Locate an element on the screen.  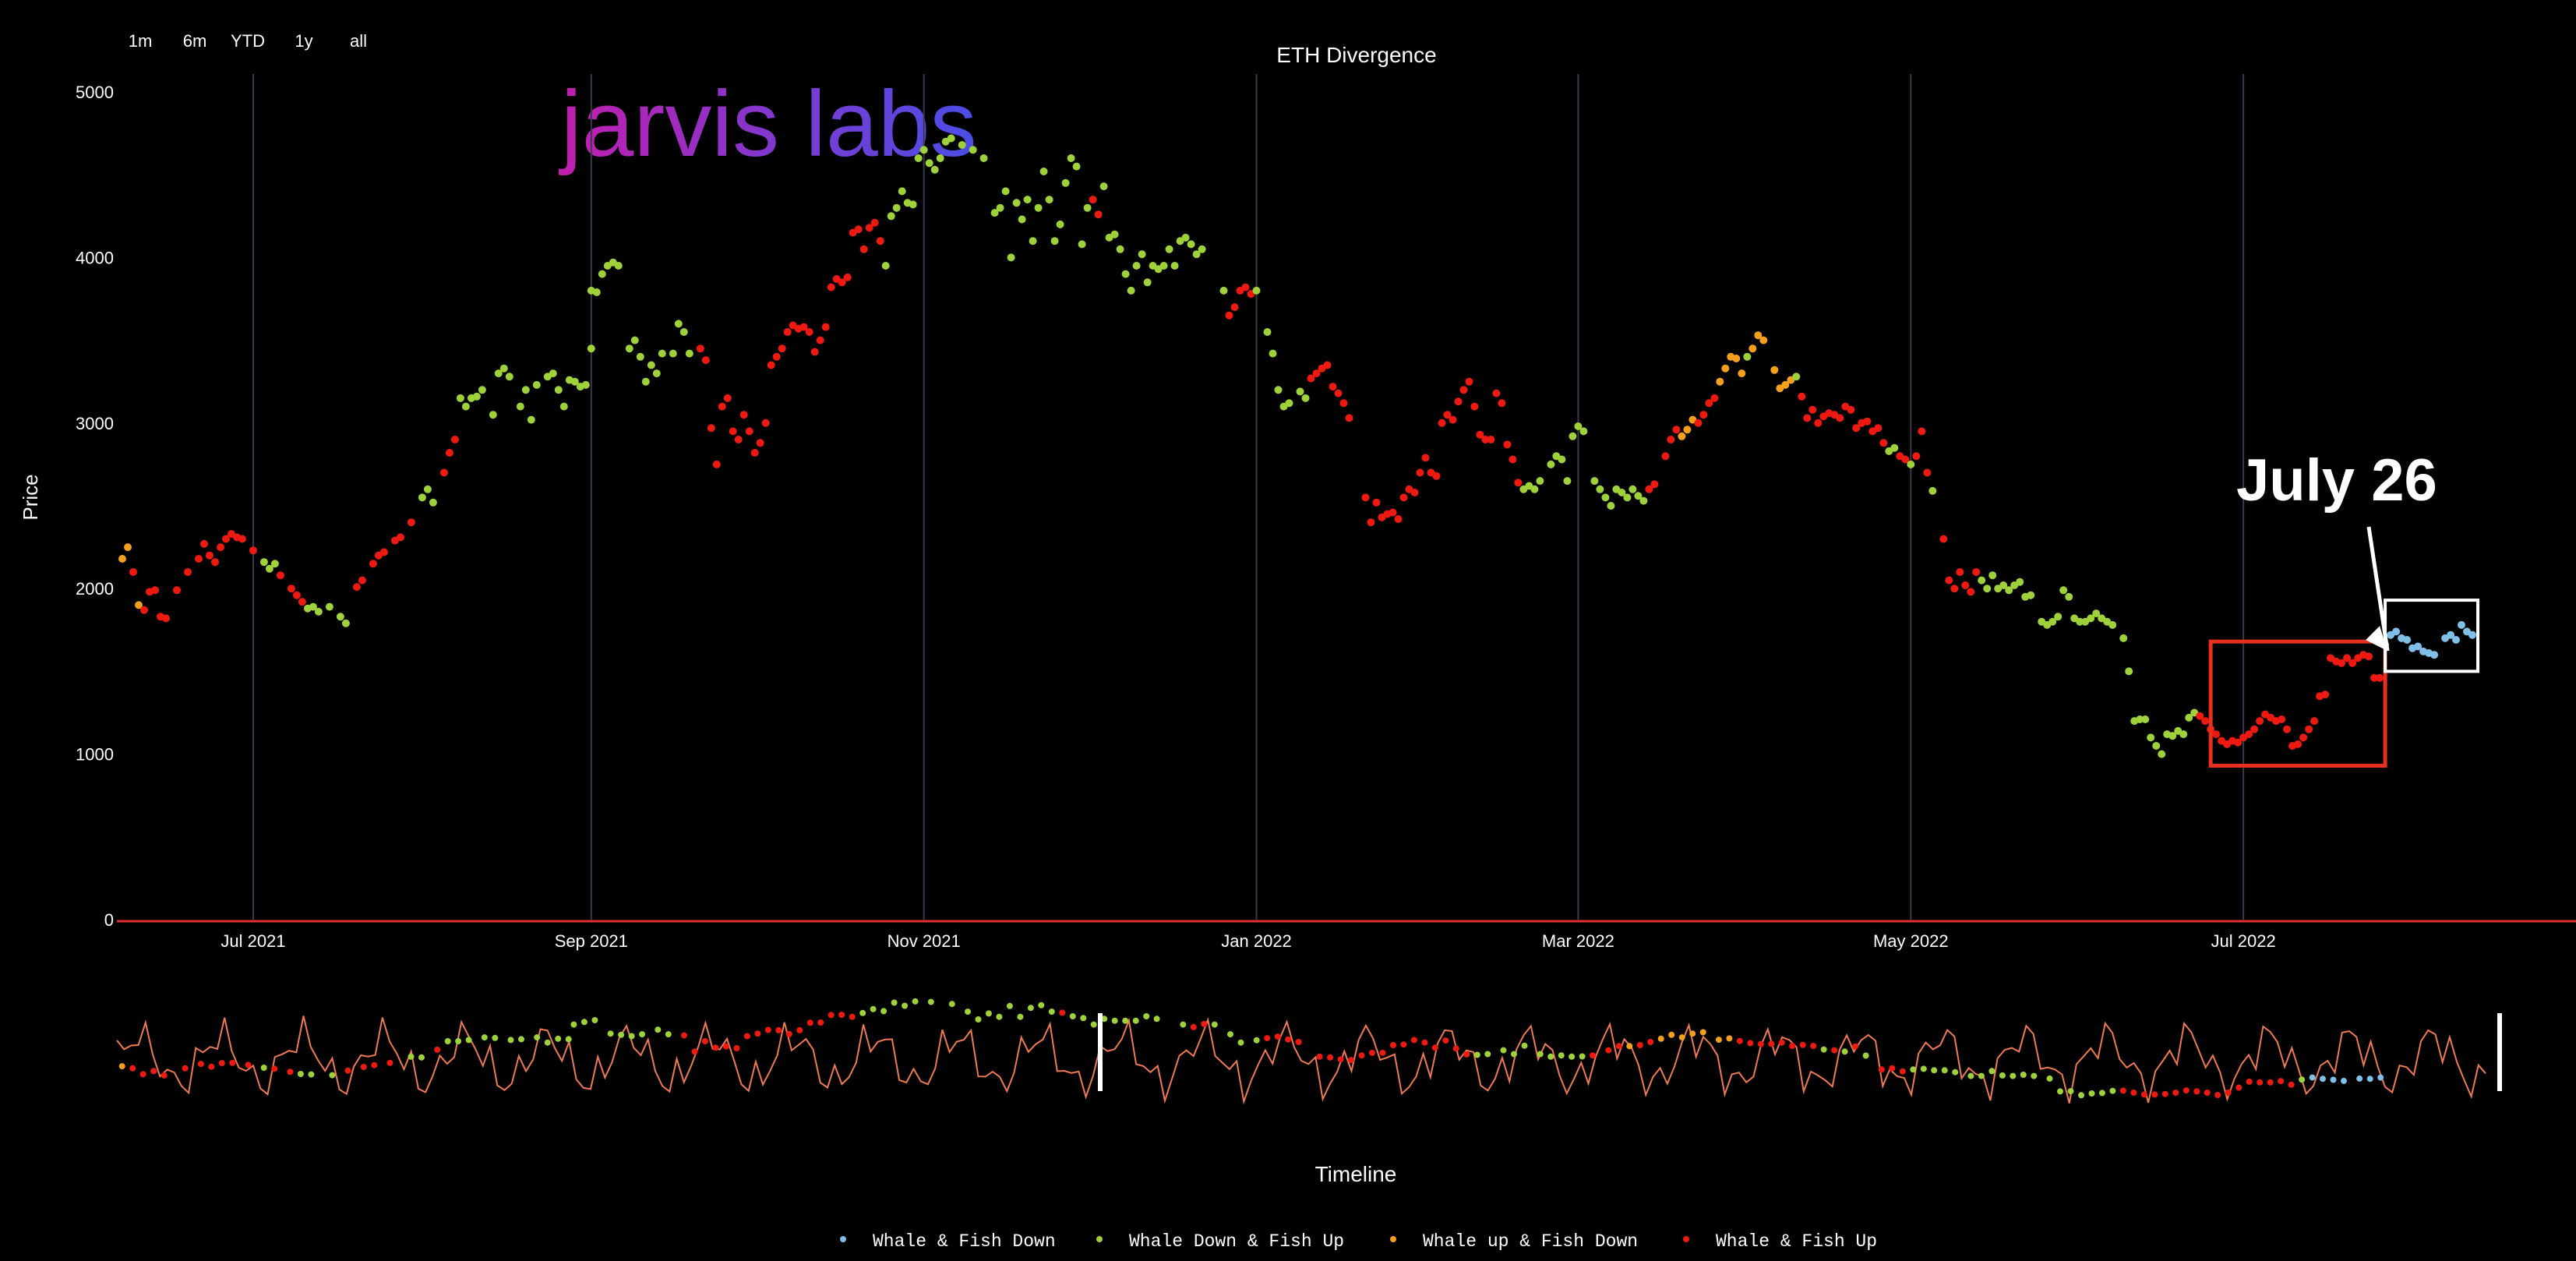
range-selector: 1m 6m YTD 1y all is located at coordinates (248, 41).